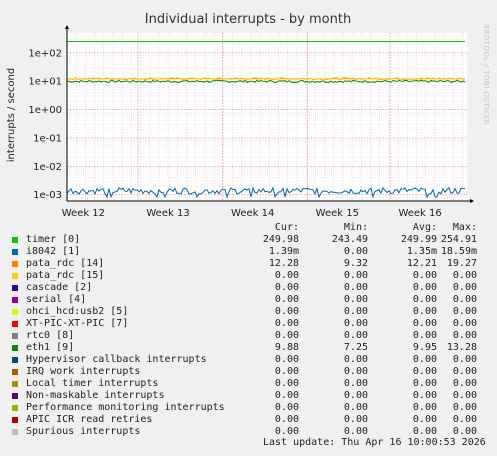  What do you see at coordinates (56, 299) in the screenshot?
I see `legend-name: serial [4]` at bounding box center [56, 299].